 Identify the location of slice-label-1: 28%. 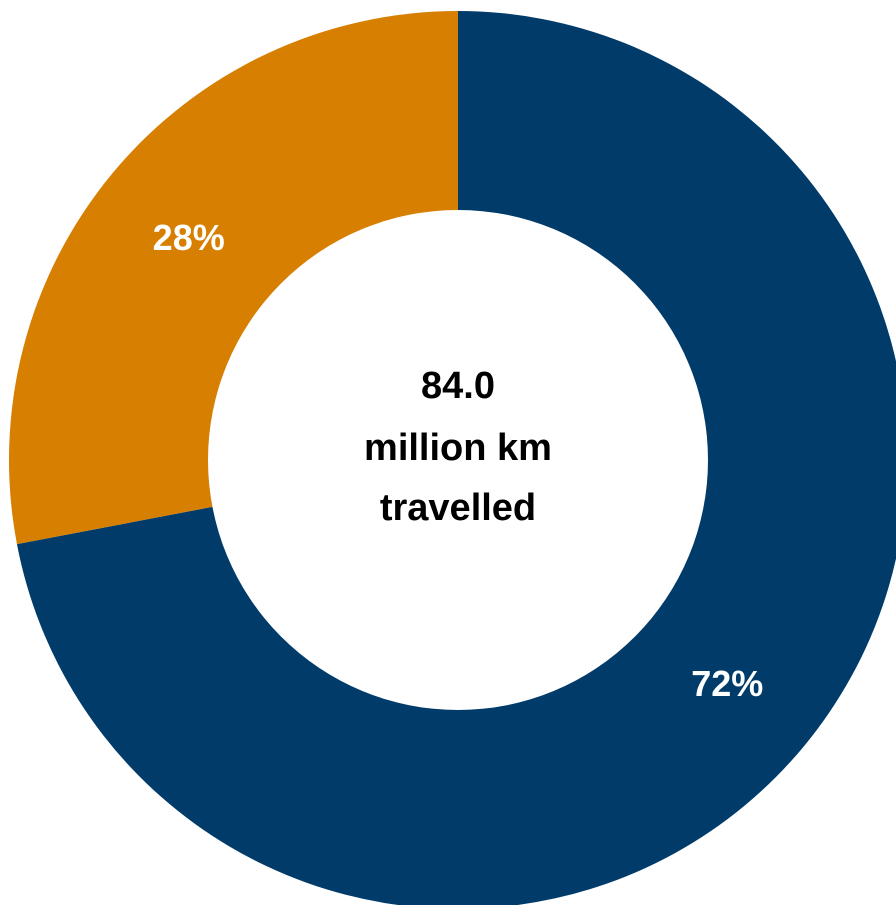
(189, 237).